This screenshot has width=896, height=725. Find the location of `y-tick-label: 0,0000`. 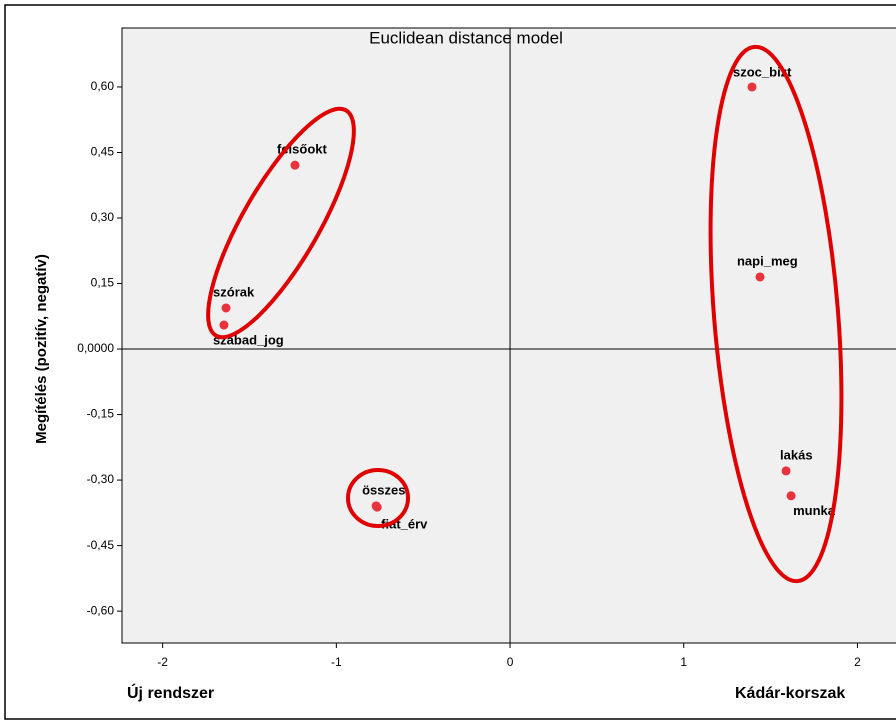

y-tick-label: 0,0000 is located at coordinates (95, 348).